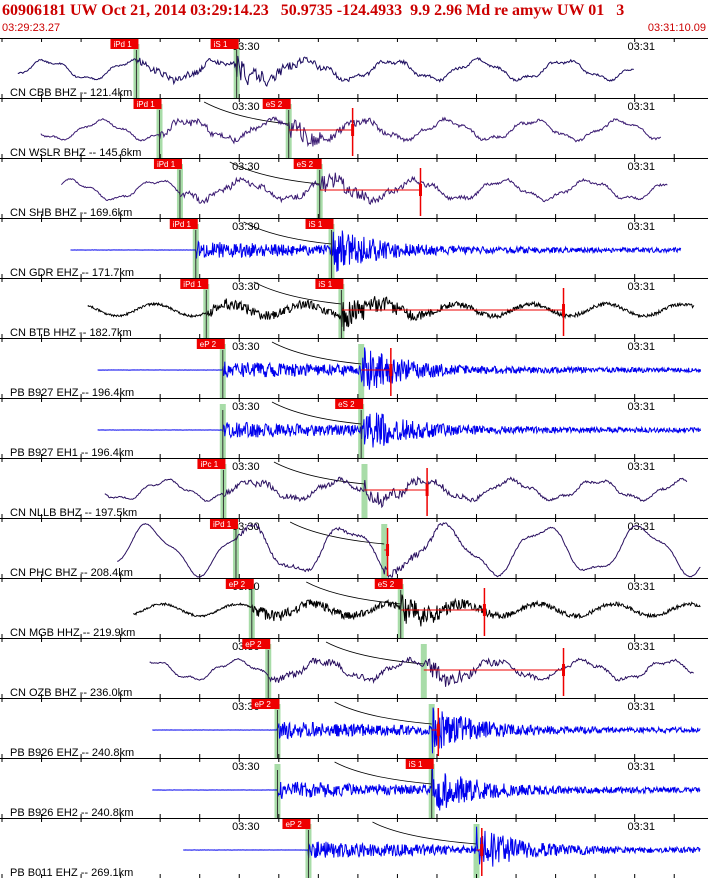 This screenshot has height=878, width=708. What do you see at coordinates (354, 848) in the screenshot?
I see `trace-panel: 03:30 03:31 eP 2 PB B011 EHZ -- 269.1km` at bounding box center [354, 848].